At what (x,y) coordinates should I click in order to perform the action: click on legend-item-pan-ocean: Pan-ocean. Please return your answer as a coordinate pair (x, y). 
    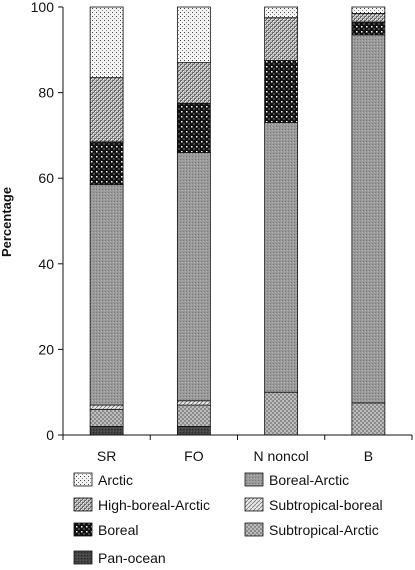
    Looking at the image, I should click on (119, 558).